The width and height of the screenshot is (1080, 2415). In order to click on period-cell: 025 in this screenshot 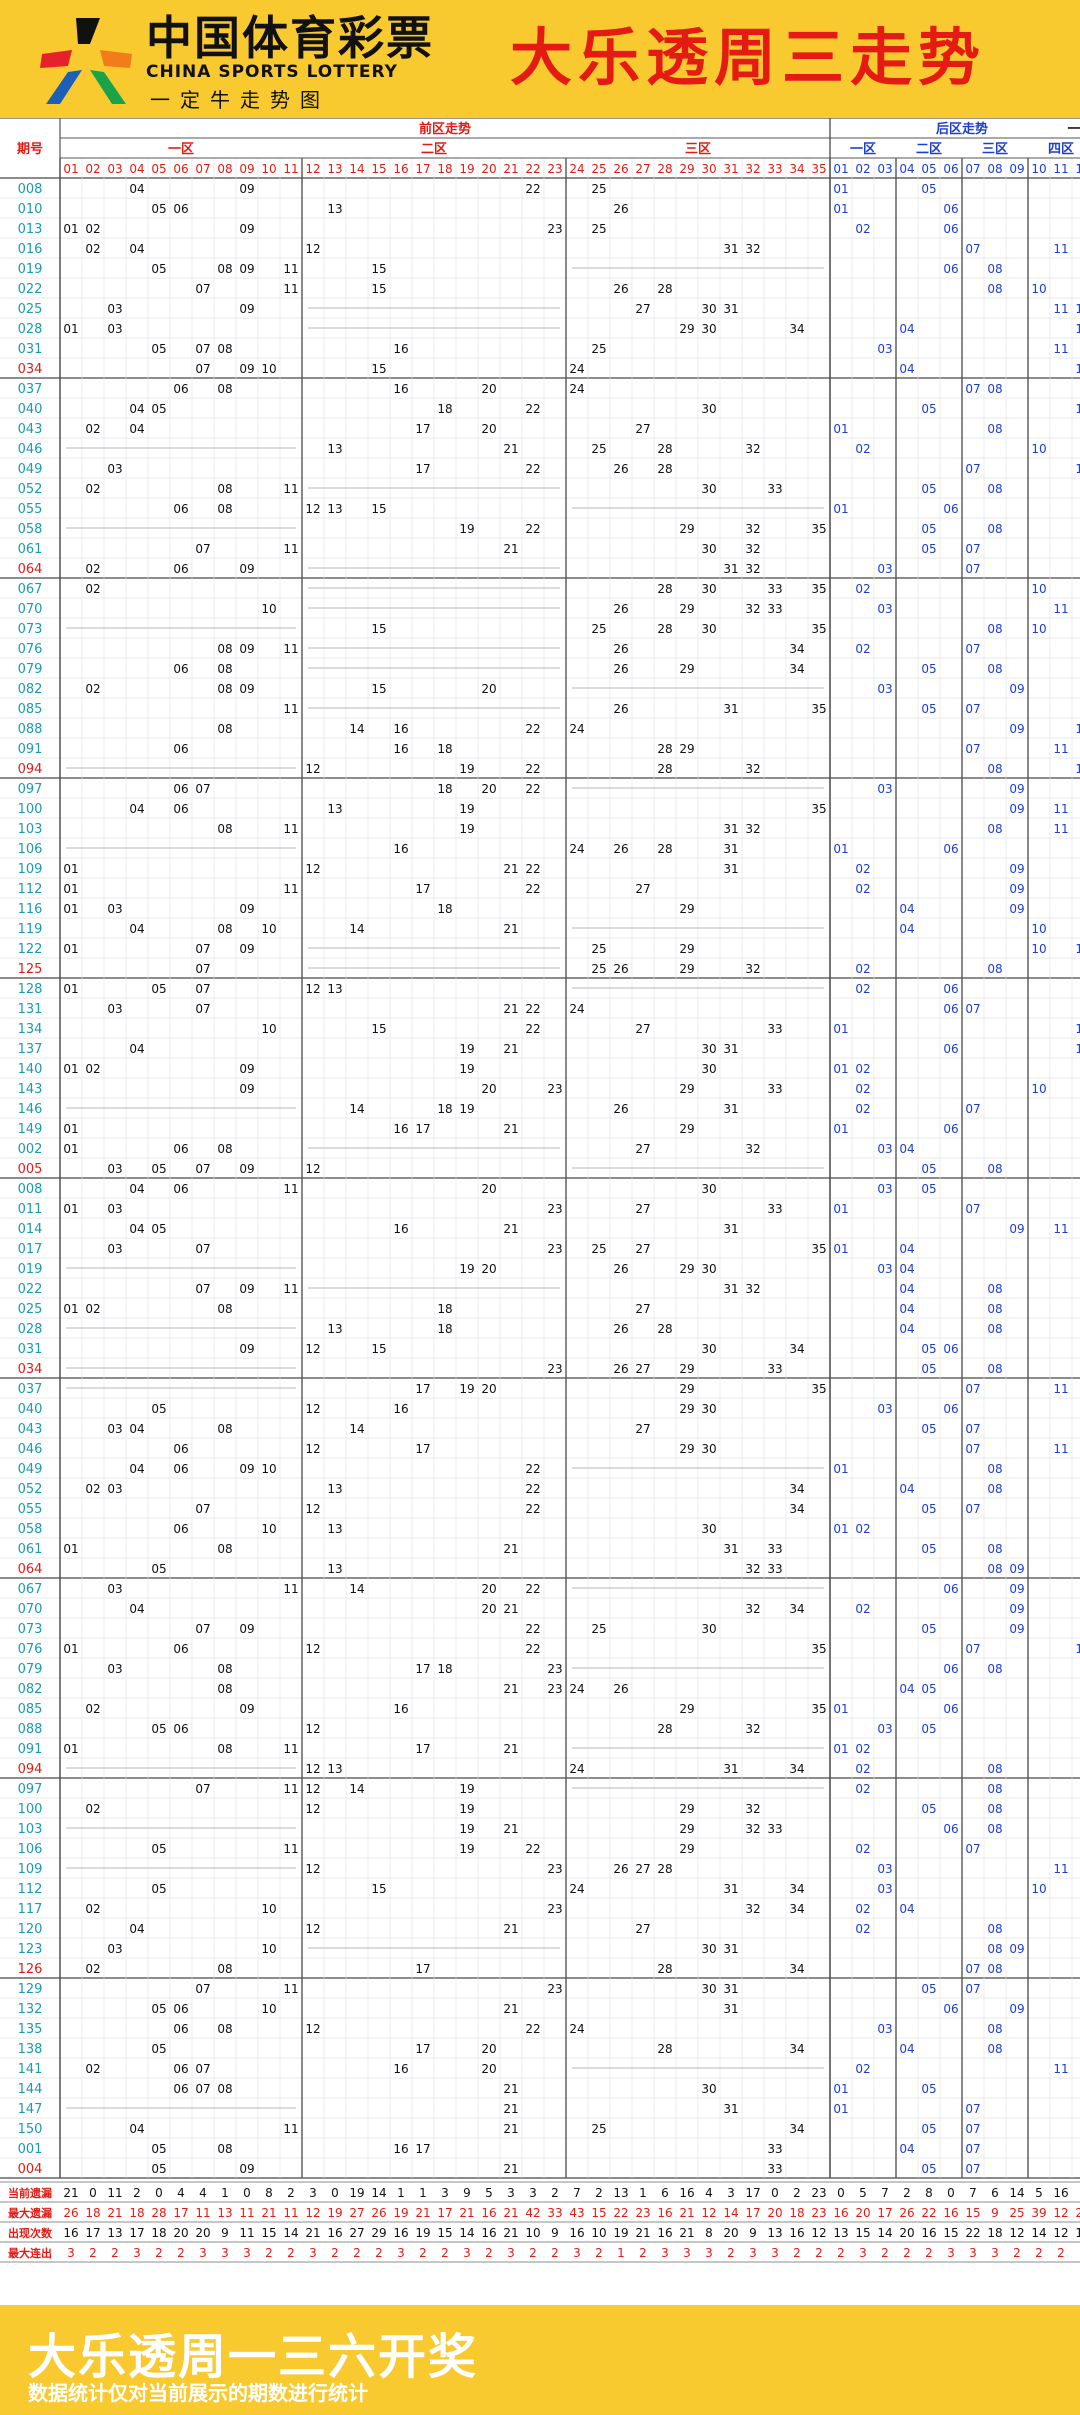, I will do `click(30, 309)`.